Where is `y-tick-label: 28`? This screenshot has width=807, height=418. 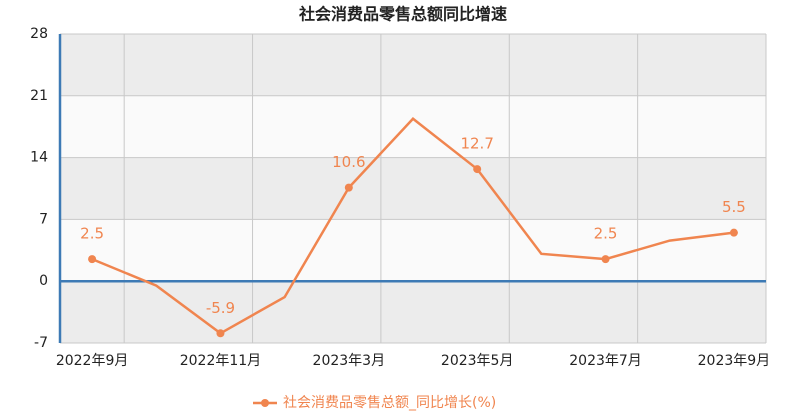
y-tick-label: 28 is located at coordinates (39, 34).